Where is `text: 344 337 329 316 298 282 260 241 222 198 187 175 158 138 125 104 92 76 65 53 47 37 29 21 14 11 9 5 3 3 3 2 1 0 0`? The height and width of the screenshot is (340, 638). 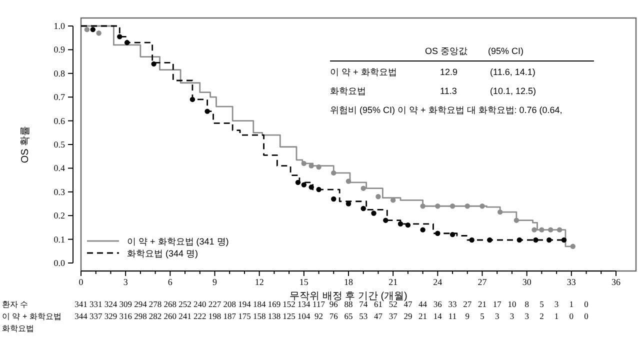
text: 344 337 329 316 298 282 260 241 222 198 187 175 158 138 125 104 92 76 65 53 47 37 29 21 14 11 9 5 3 3 3 2 1 0 0 is located at coordinates (331, 316).